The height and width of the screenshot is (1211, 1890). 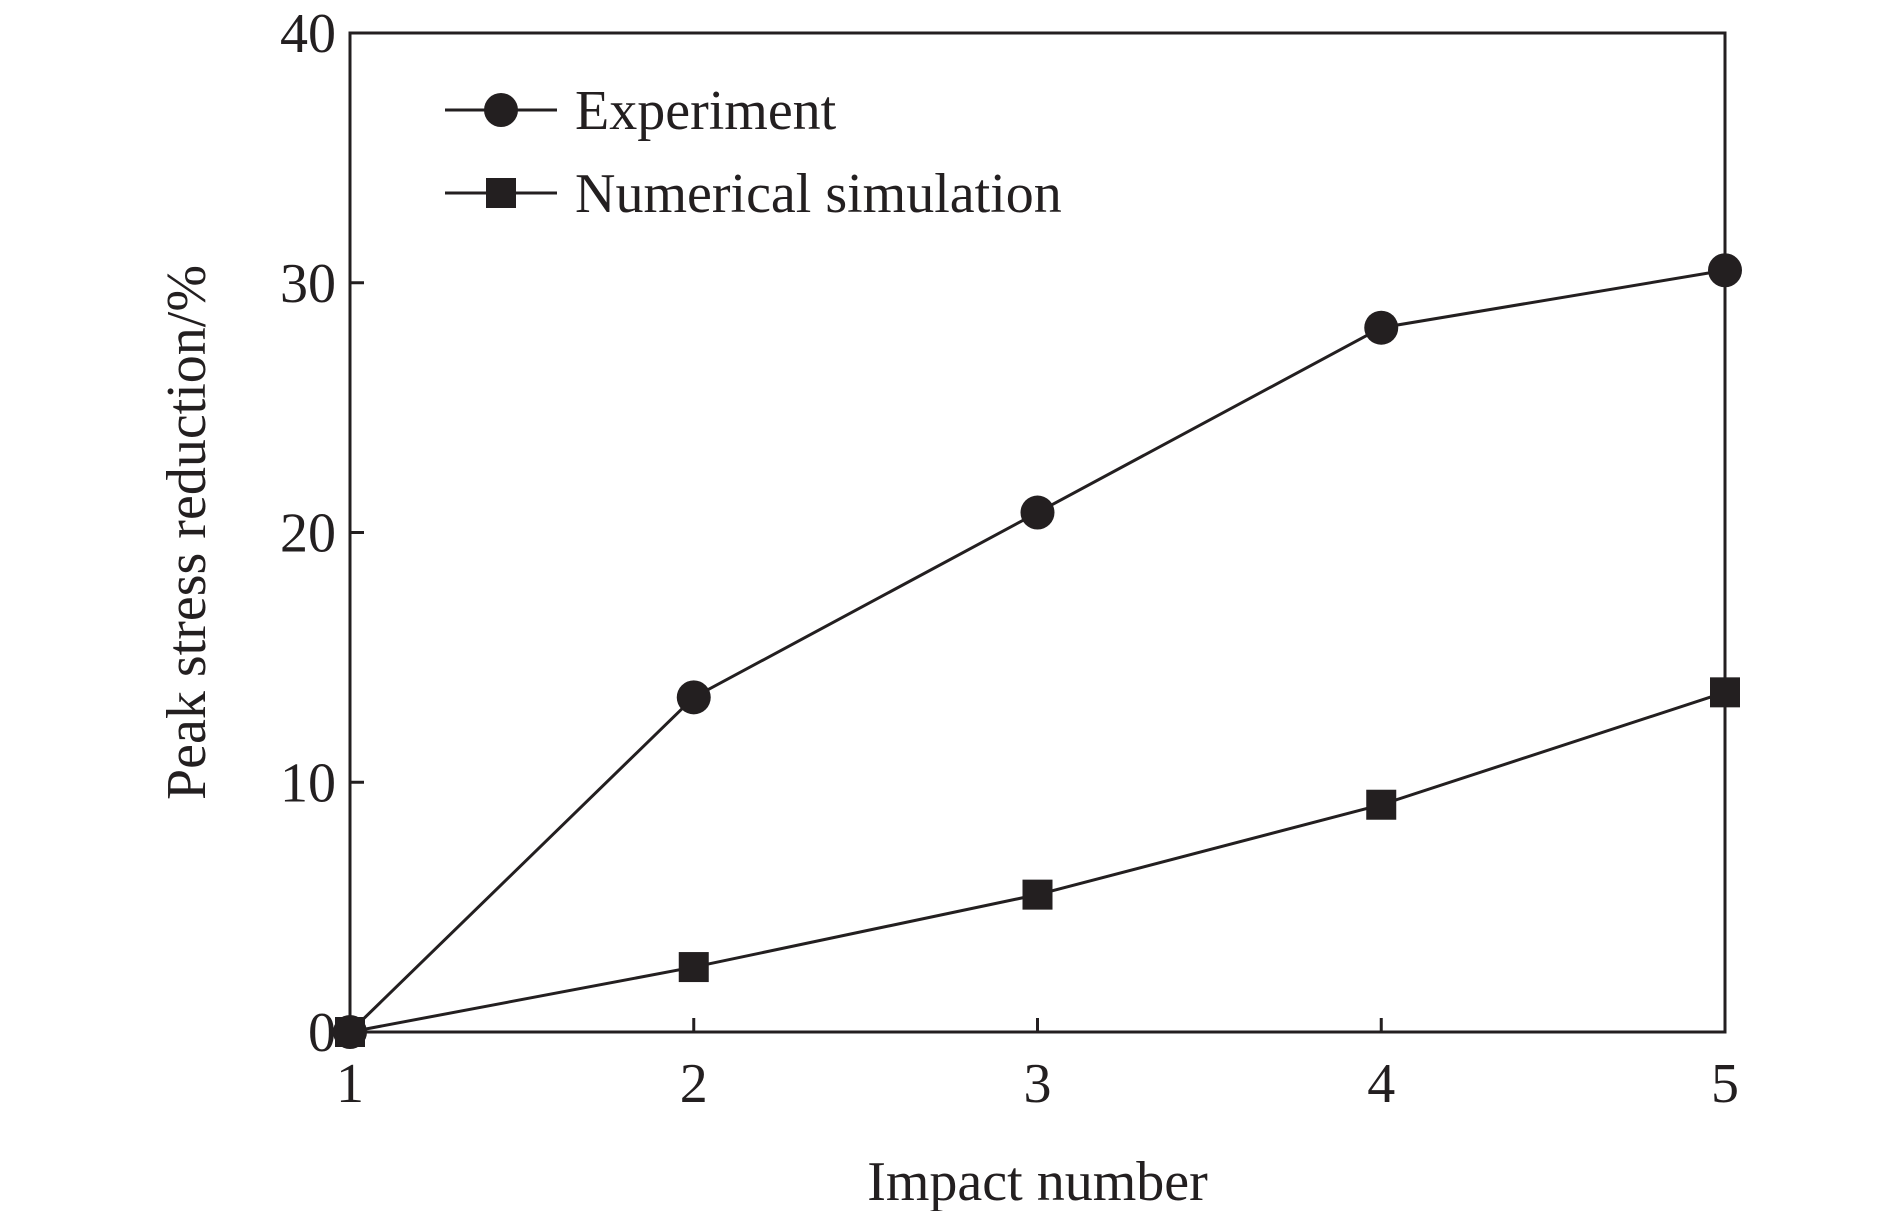 I want to click on y-tick-label: 10, so click(x=308, y=783).